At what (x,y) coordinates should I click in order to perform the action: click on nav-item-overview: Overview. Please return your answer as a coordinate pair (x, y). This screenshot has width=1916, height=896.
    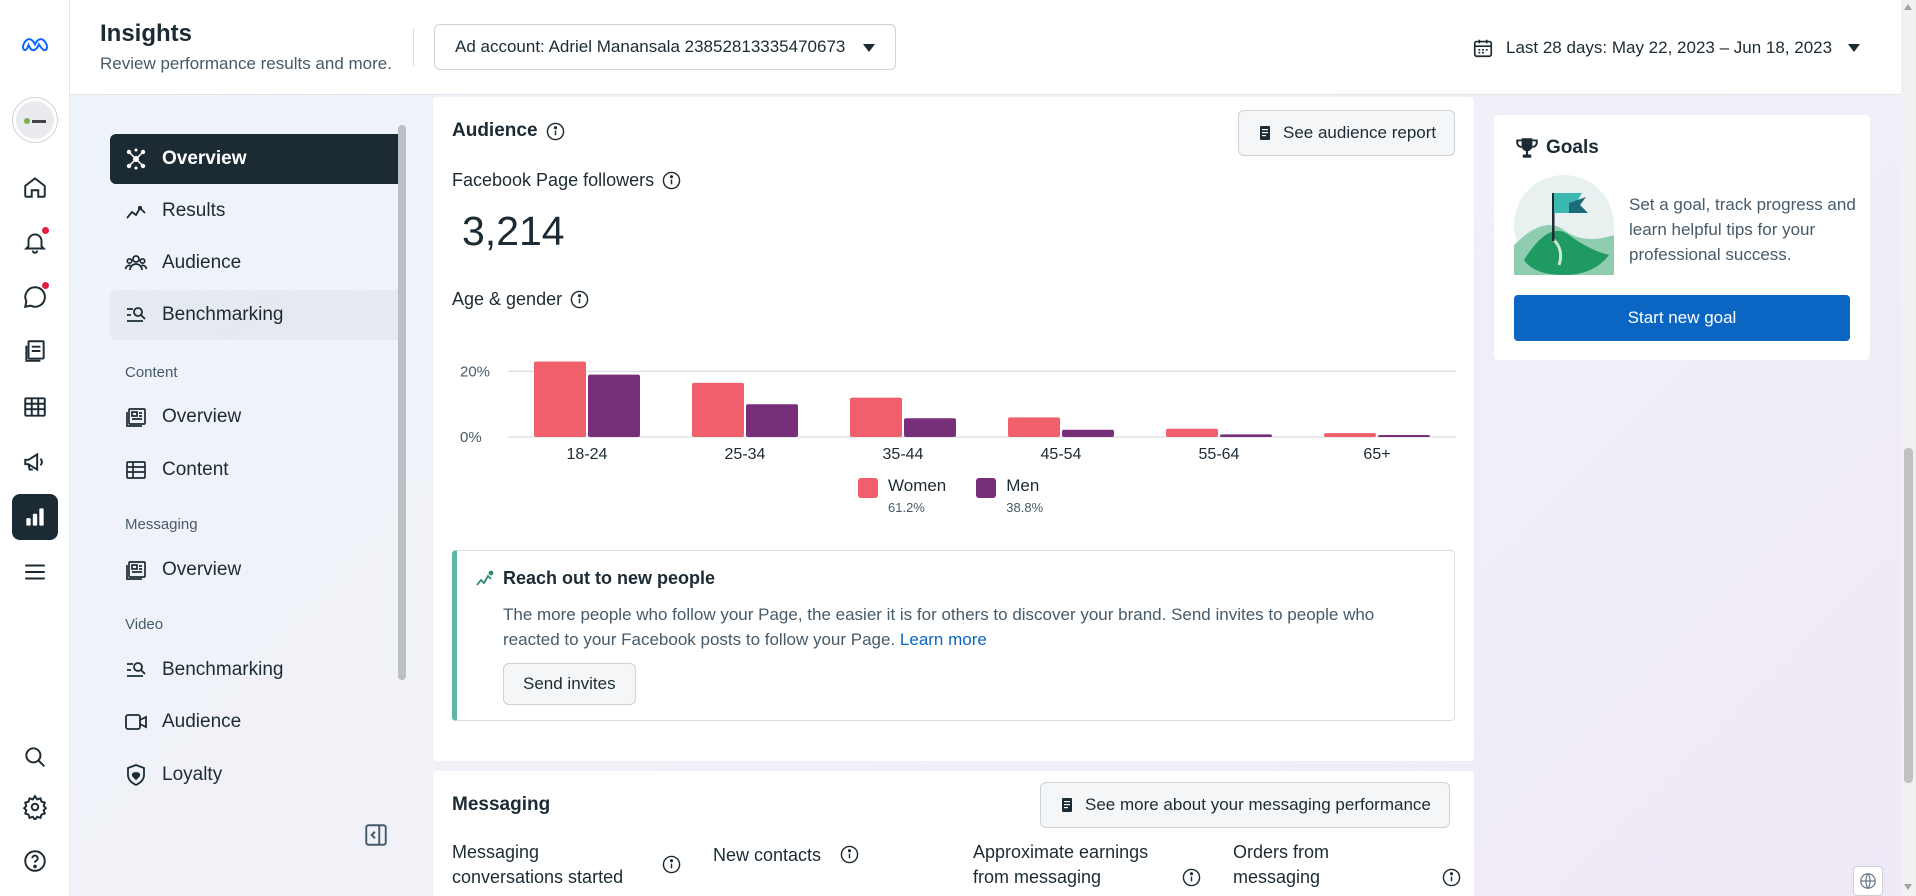
    Looking at the image, I should click on (254, 159).